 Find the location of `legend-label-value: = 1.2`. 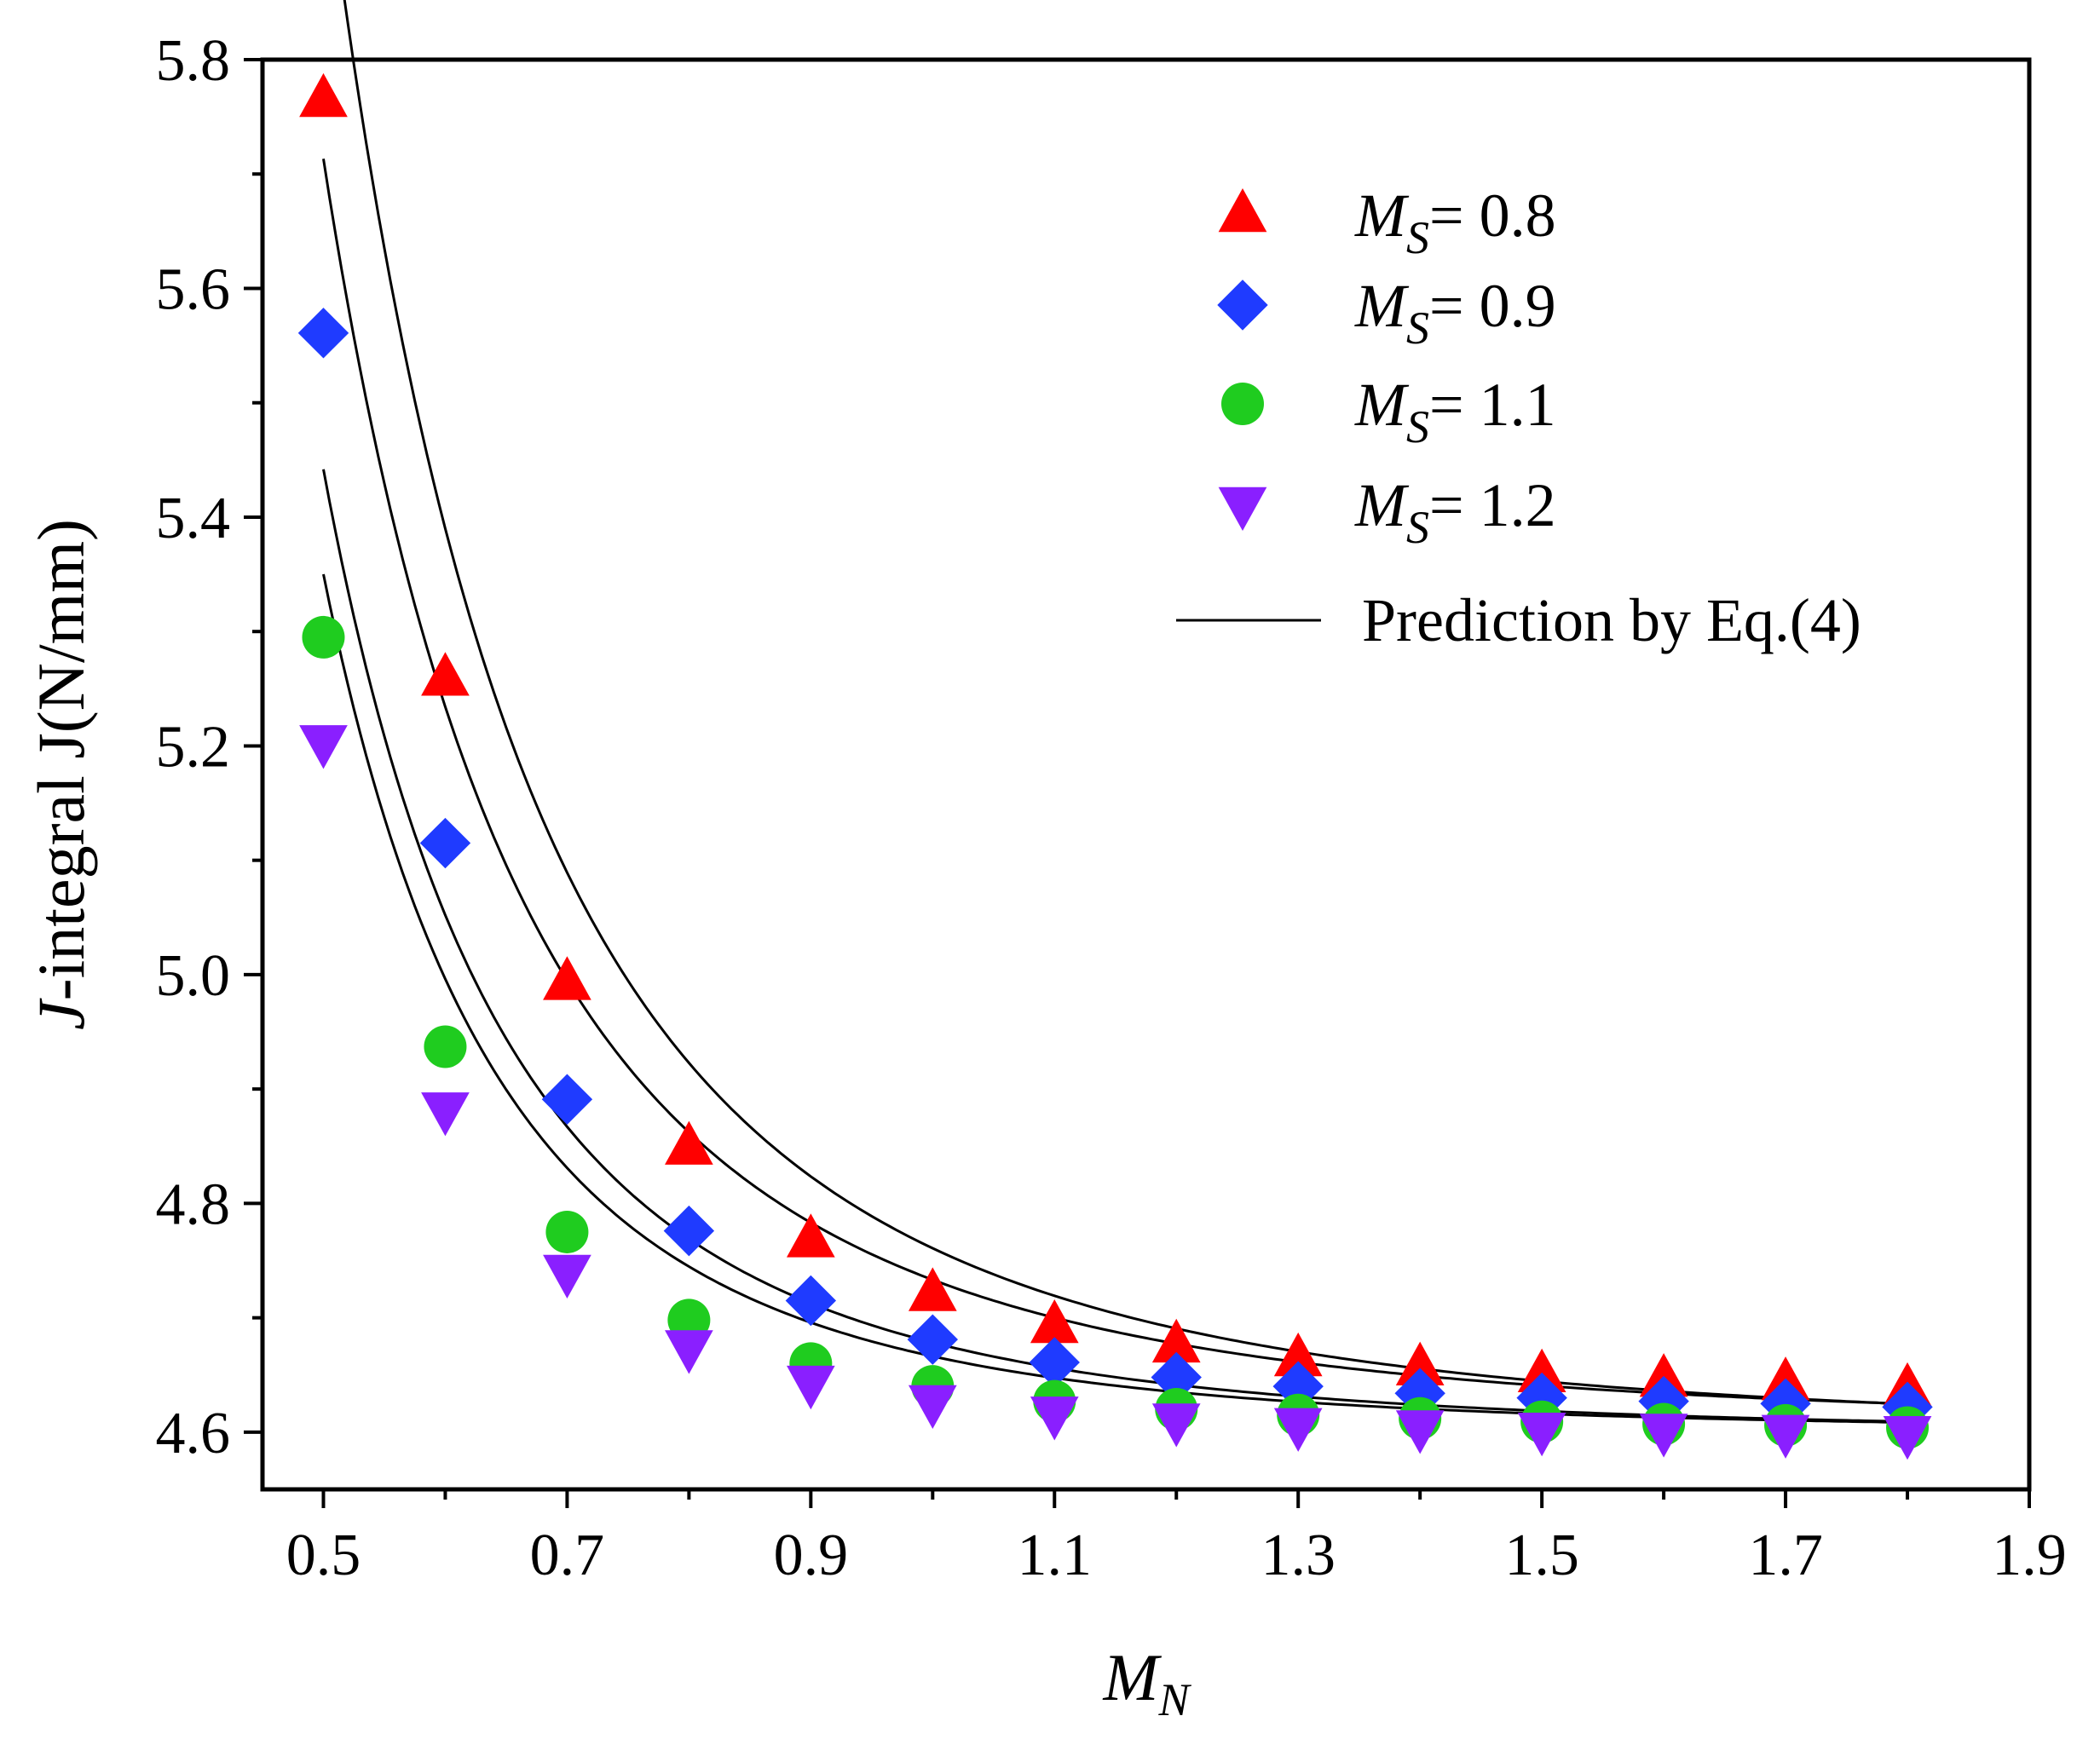

legend-label-value: = 1.2 is located at coordinates (1492, 505).